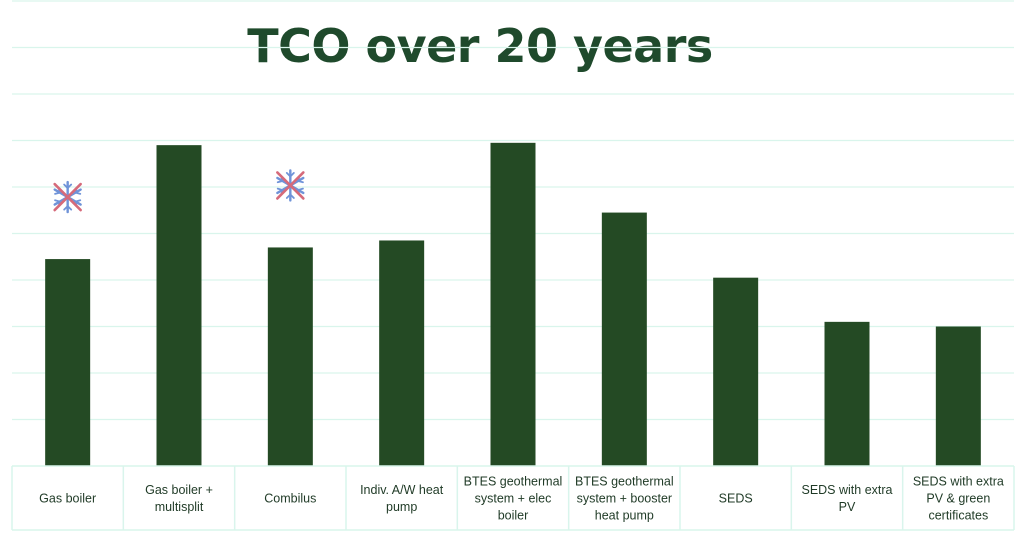 This screenshot has width=1024, height=537. I want to click on x-tick-label: SEDS with extra PV, so click(846, 498).